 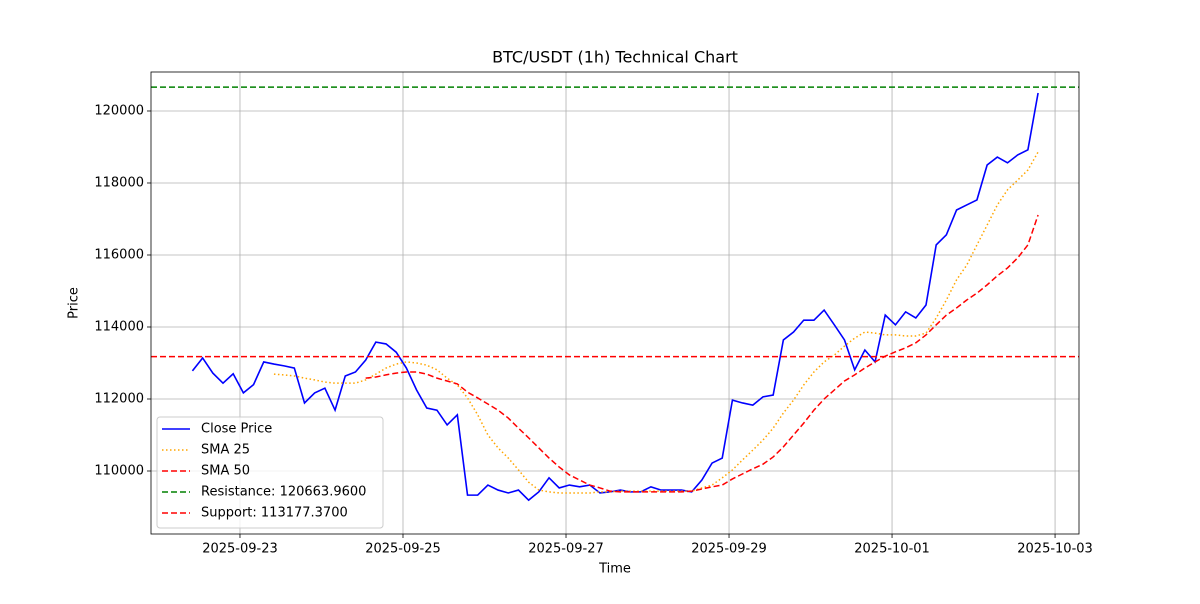 What do you see at coordinates (892, 549) in the screenshot?
I see `x-tick-label: 2025-10-01` at bounding box center [892, 549].